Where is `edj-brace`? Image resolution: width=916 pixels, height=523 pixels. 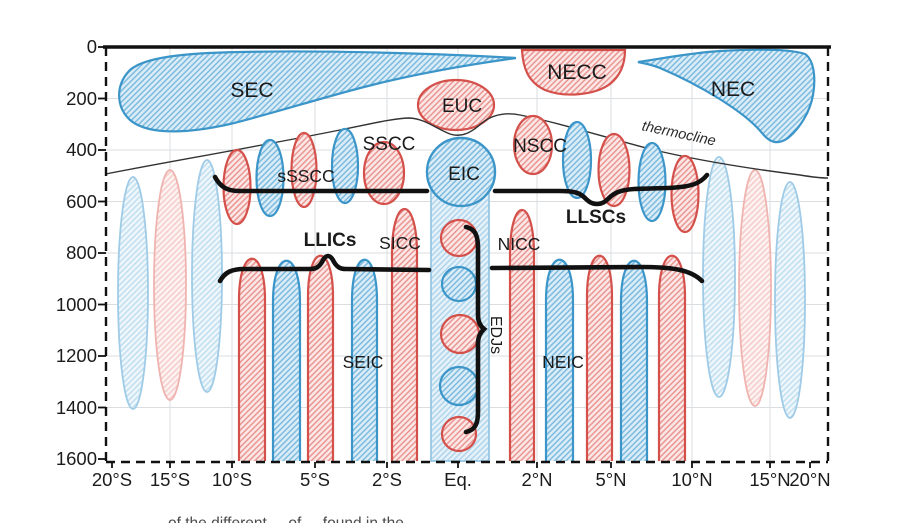
edj-brace is located at coordinates (475, 329).